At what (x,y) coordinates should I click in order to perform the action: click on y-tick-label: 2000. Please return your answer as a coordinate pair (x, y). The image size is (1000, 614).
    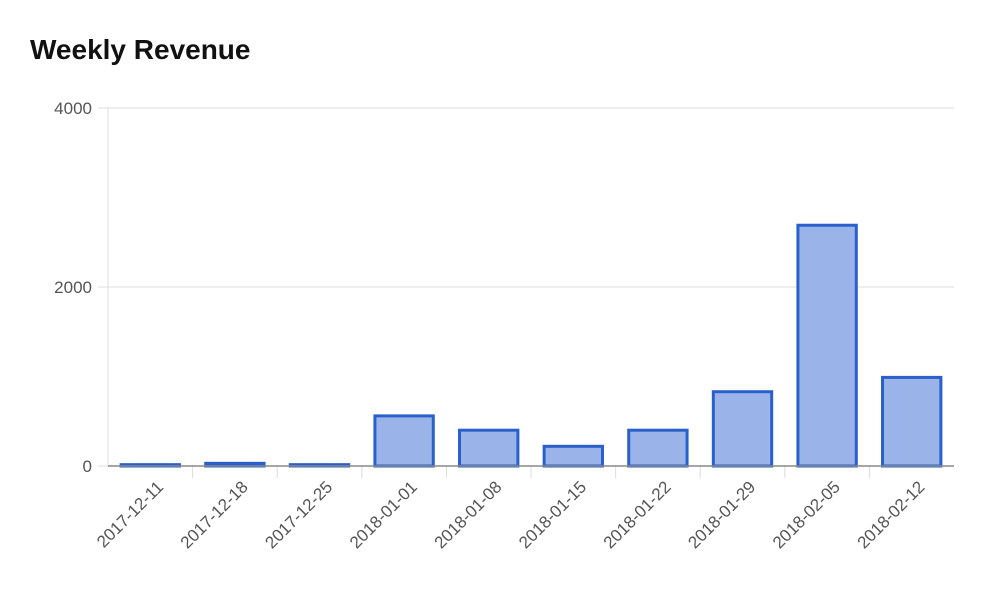
    Looking at the image, I should click on (73, 287).